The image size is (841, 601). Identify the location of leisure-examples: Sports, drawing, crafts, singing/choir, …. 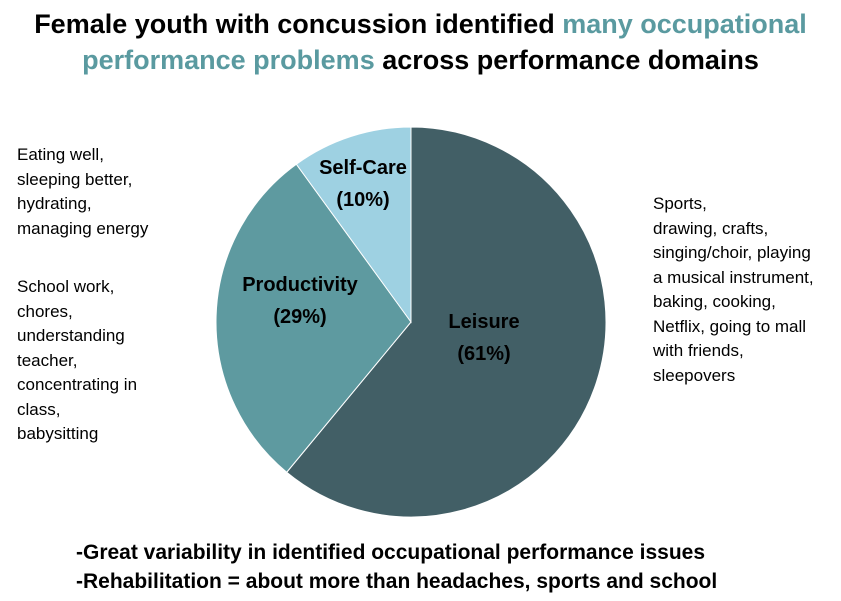
(733, 289).